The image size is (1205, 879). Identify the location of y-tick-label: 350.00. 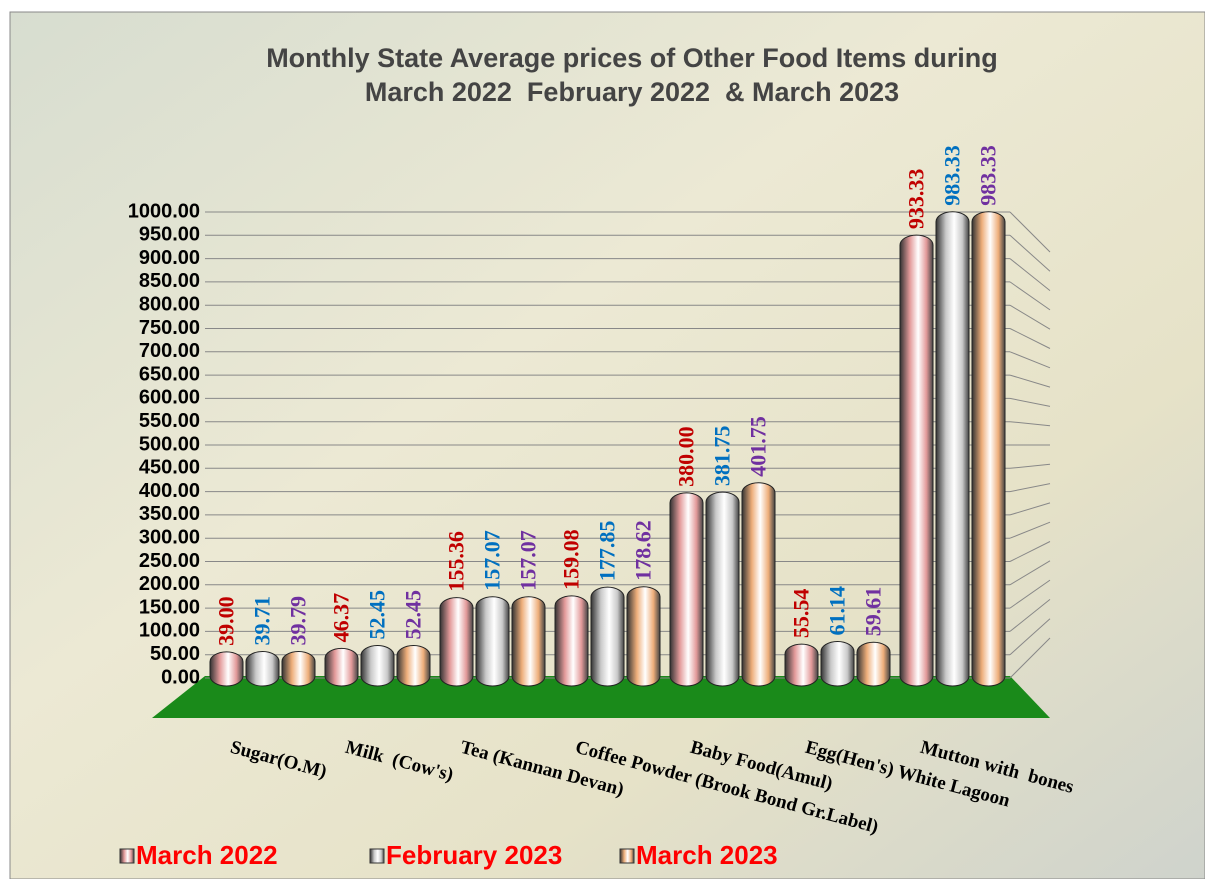
(169, 514).